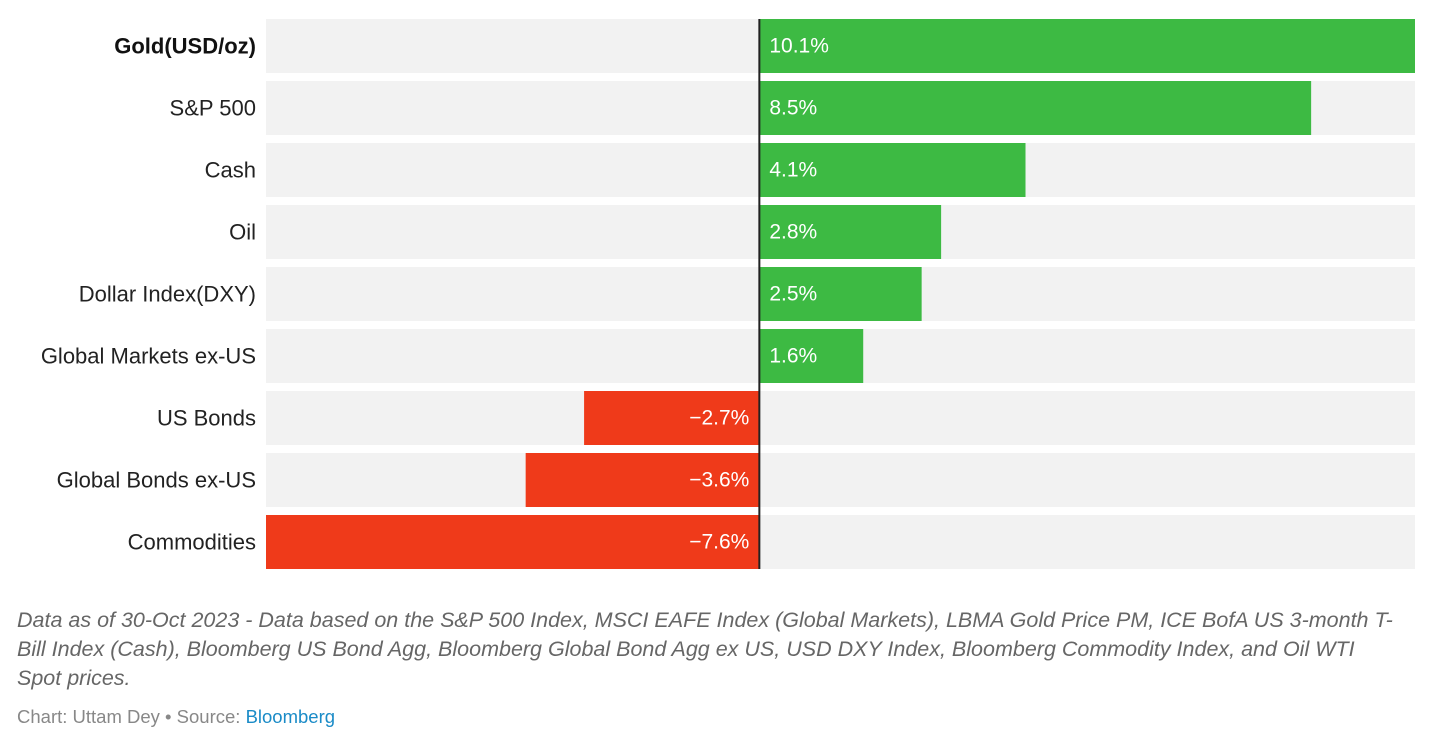  Describe the element at coordinates (793, 356) in the screenshot. I see `value-label: 1.6%` at that location.